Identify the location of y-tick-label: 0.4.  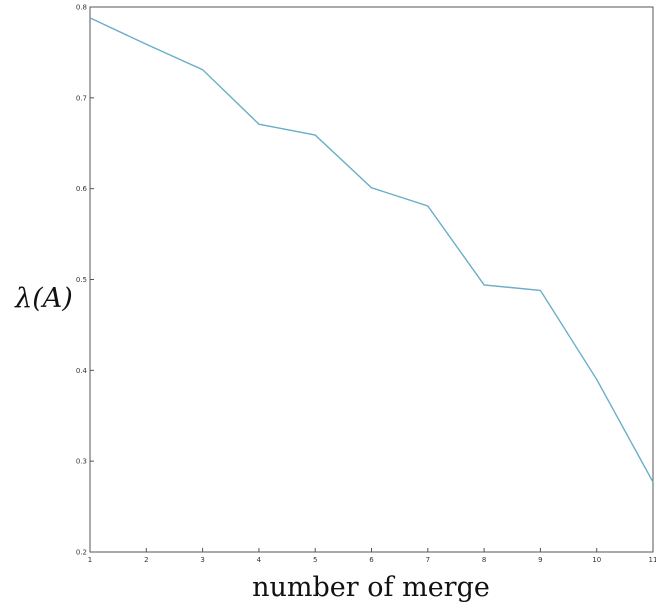
(82, 371).